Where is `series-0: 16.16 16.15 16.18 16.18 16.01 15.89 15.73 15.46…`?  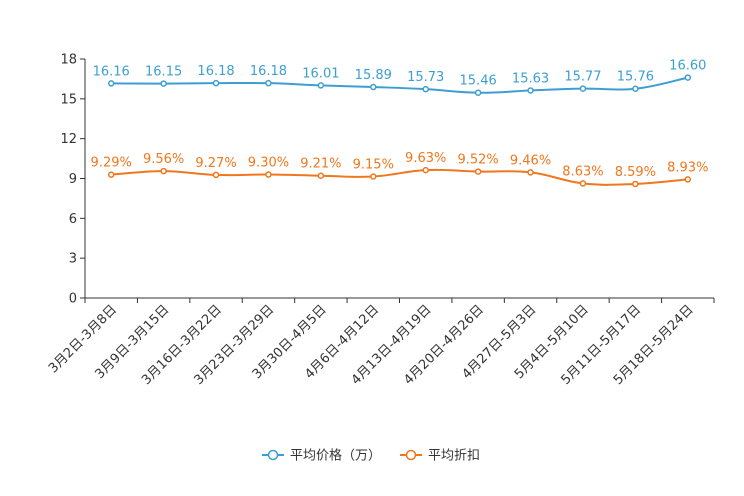
series-0: 16.16 16.15 16.18 16.18 16.01 15.89 15.73 15.46… is located at coordinates (399, 77).